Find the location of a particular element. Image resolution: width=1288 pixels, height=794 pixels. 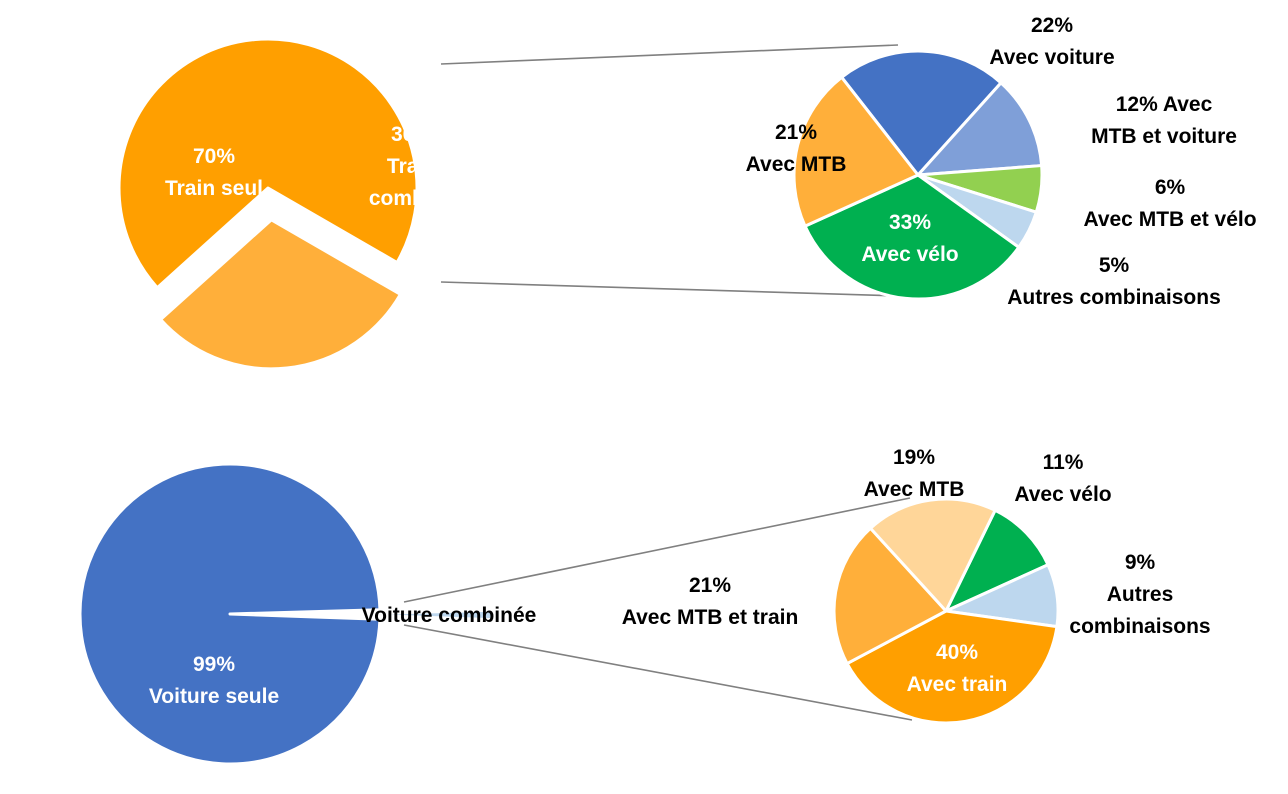

pie2-slice-5-label: 33% Avec vélo is located at coordinates (909, 238).